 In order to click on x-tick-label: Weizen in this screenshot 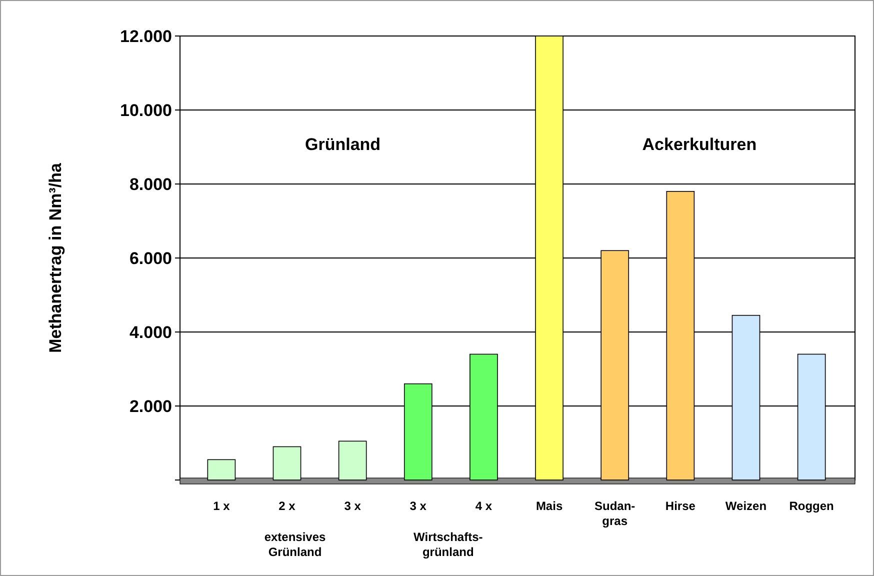, I will do `click(746, 506)`.